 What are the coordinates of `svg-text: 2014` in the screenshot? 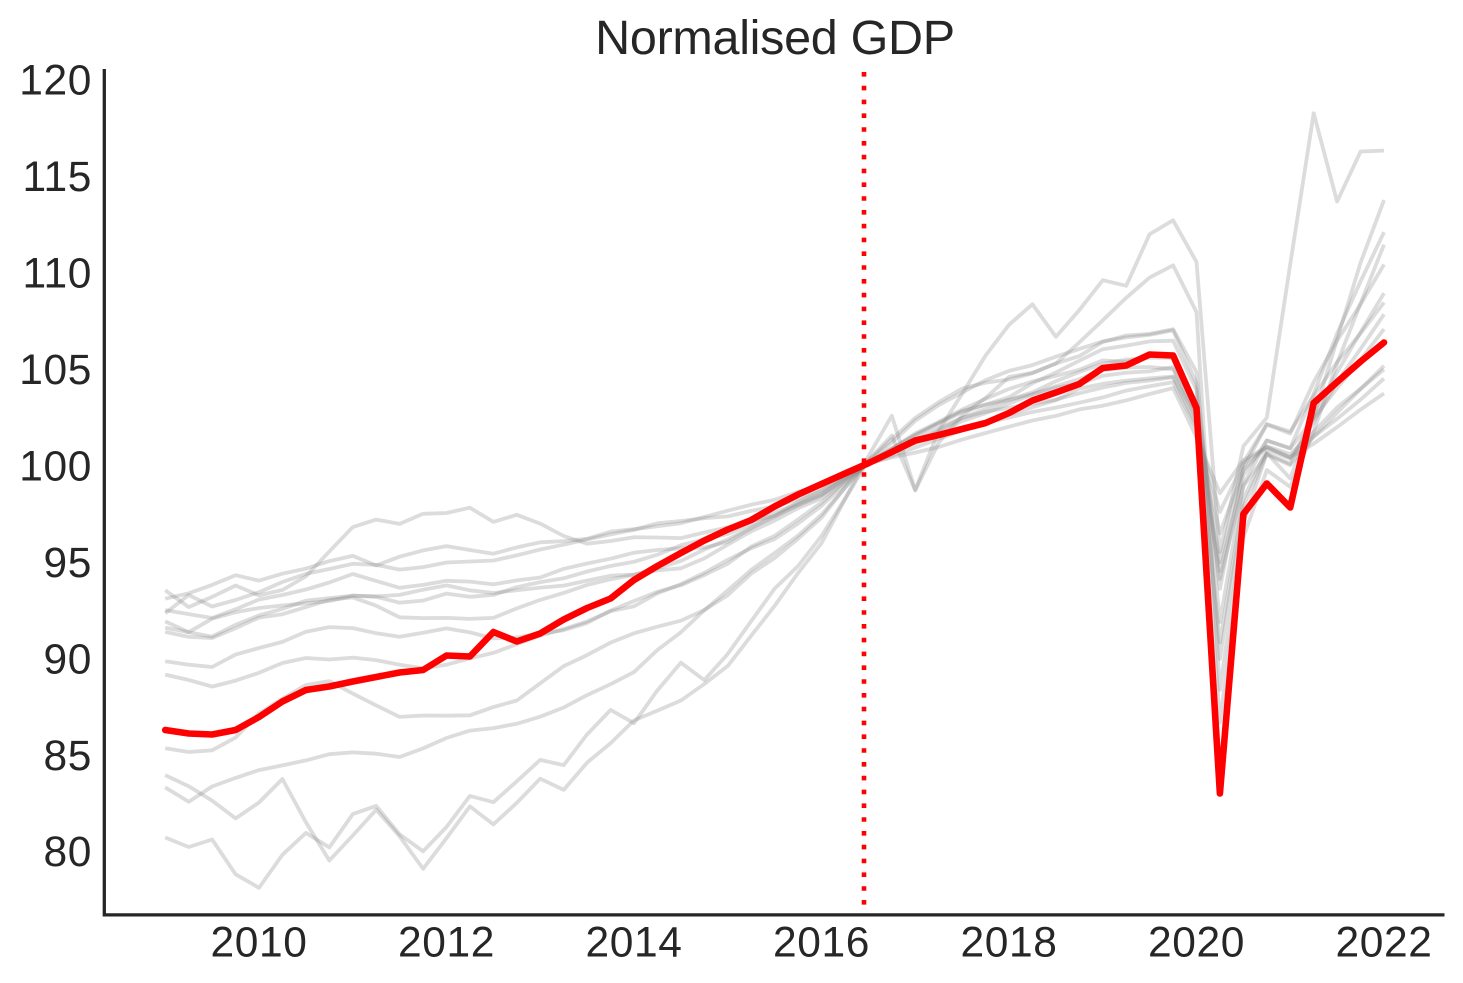 It's located at (634, 943).